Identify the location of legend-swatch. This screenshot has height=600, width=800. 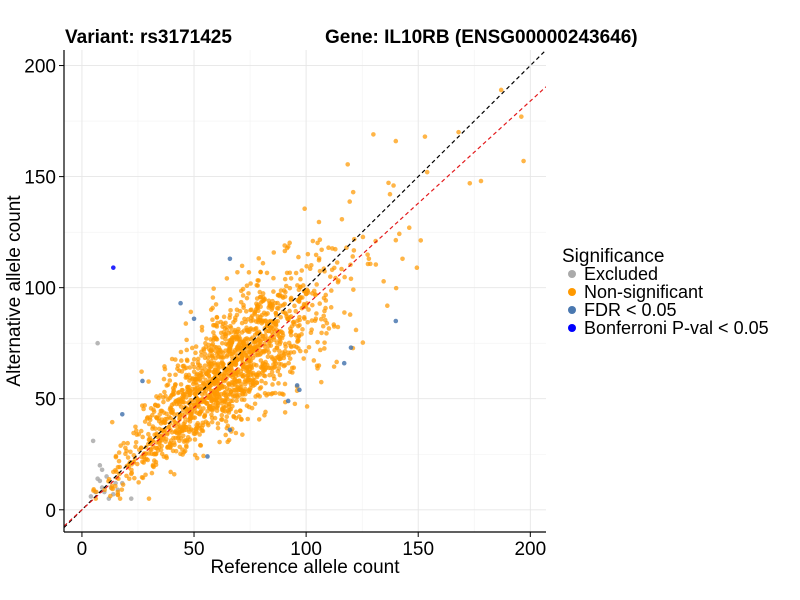
(572, 310).